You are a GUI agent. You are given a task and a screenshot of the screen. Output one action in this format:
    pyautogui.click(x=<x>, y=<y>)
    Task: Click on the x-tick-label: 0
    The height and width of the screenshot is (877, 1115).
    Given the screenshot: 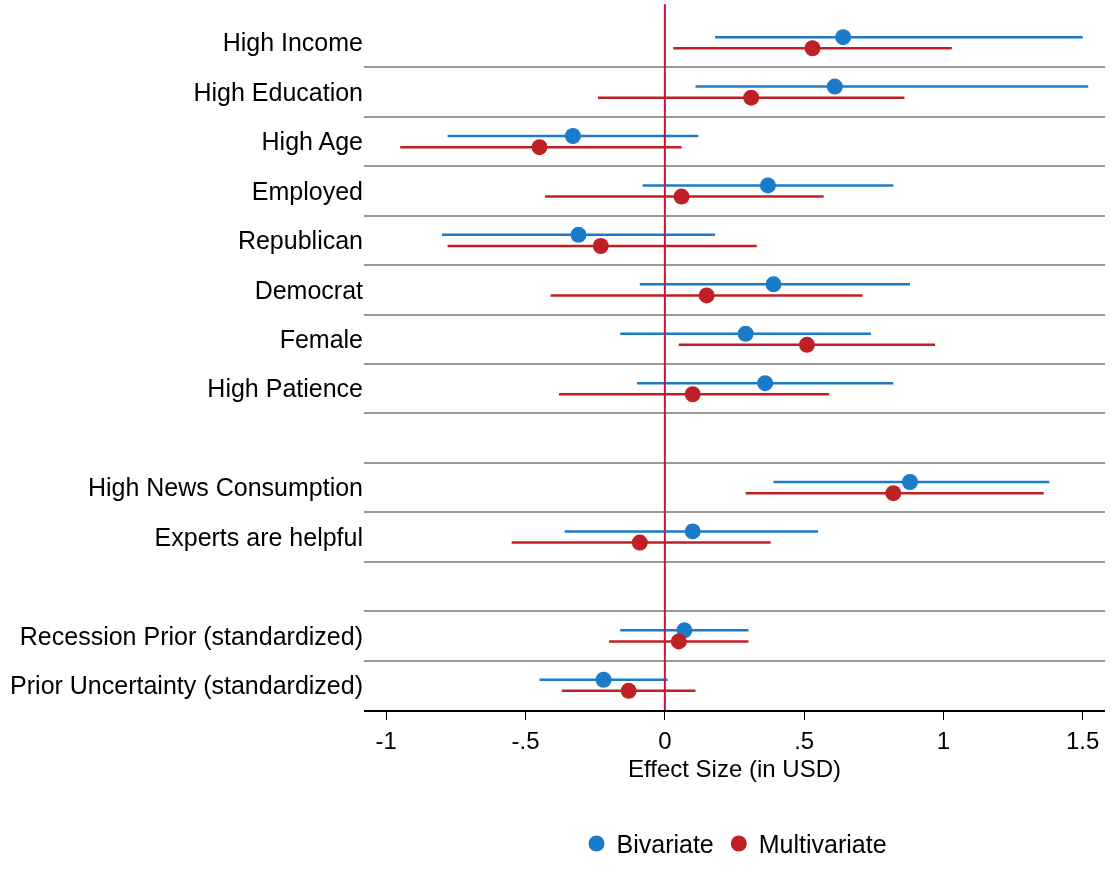 What is the action you would take?
    pyautogui.click(x=665, y=740)
    